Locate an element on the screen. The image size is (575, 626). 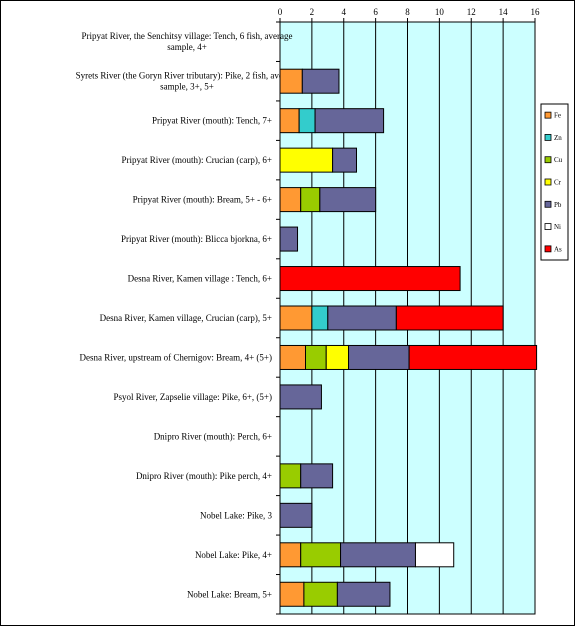
legend-label-as: As is located at coordinates (558, 249).